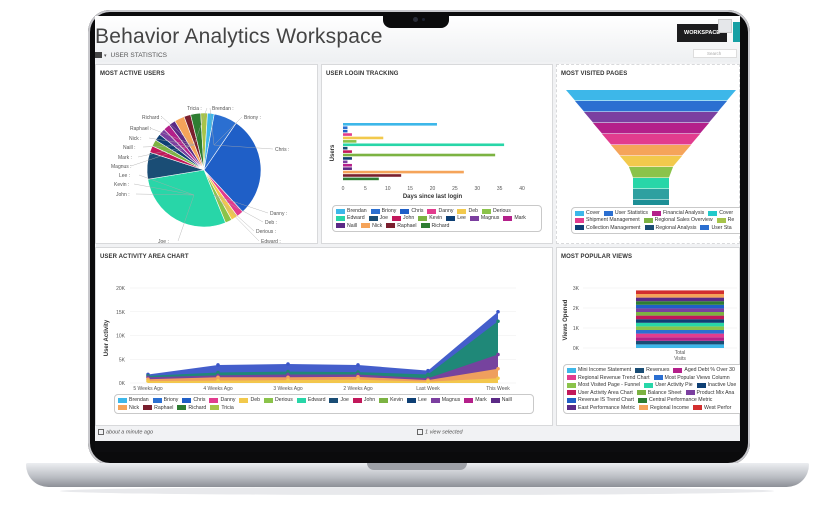 The image size is (834, 528). I want to click on legend-item: Aged Debt % Over 30, so click(704, 370).